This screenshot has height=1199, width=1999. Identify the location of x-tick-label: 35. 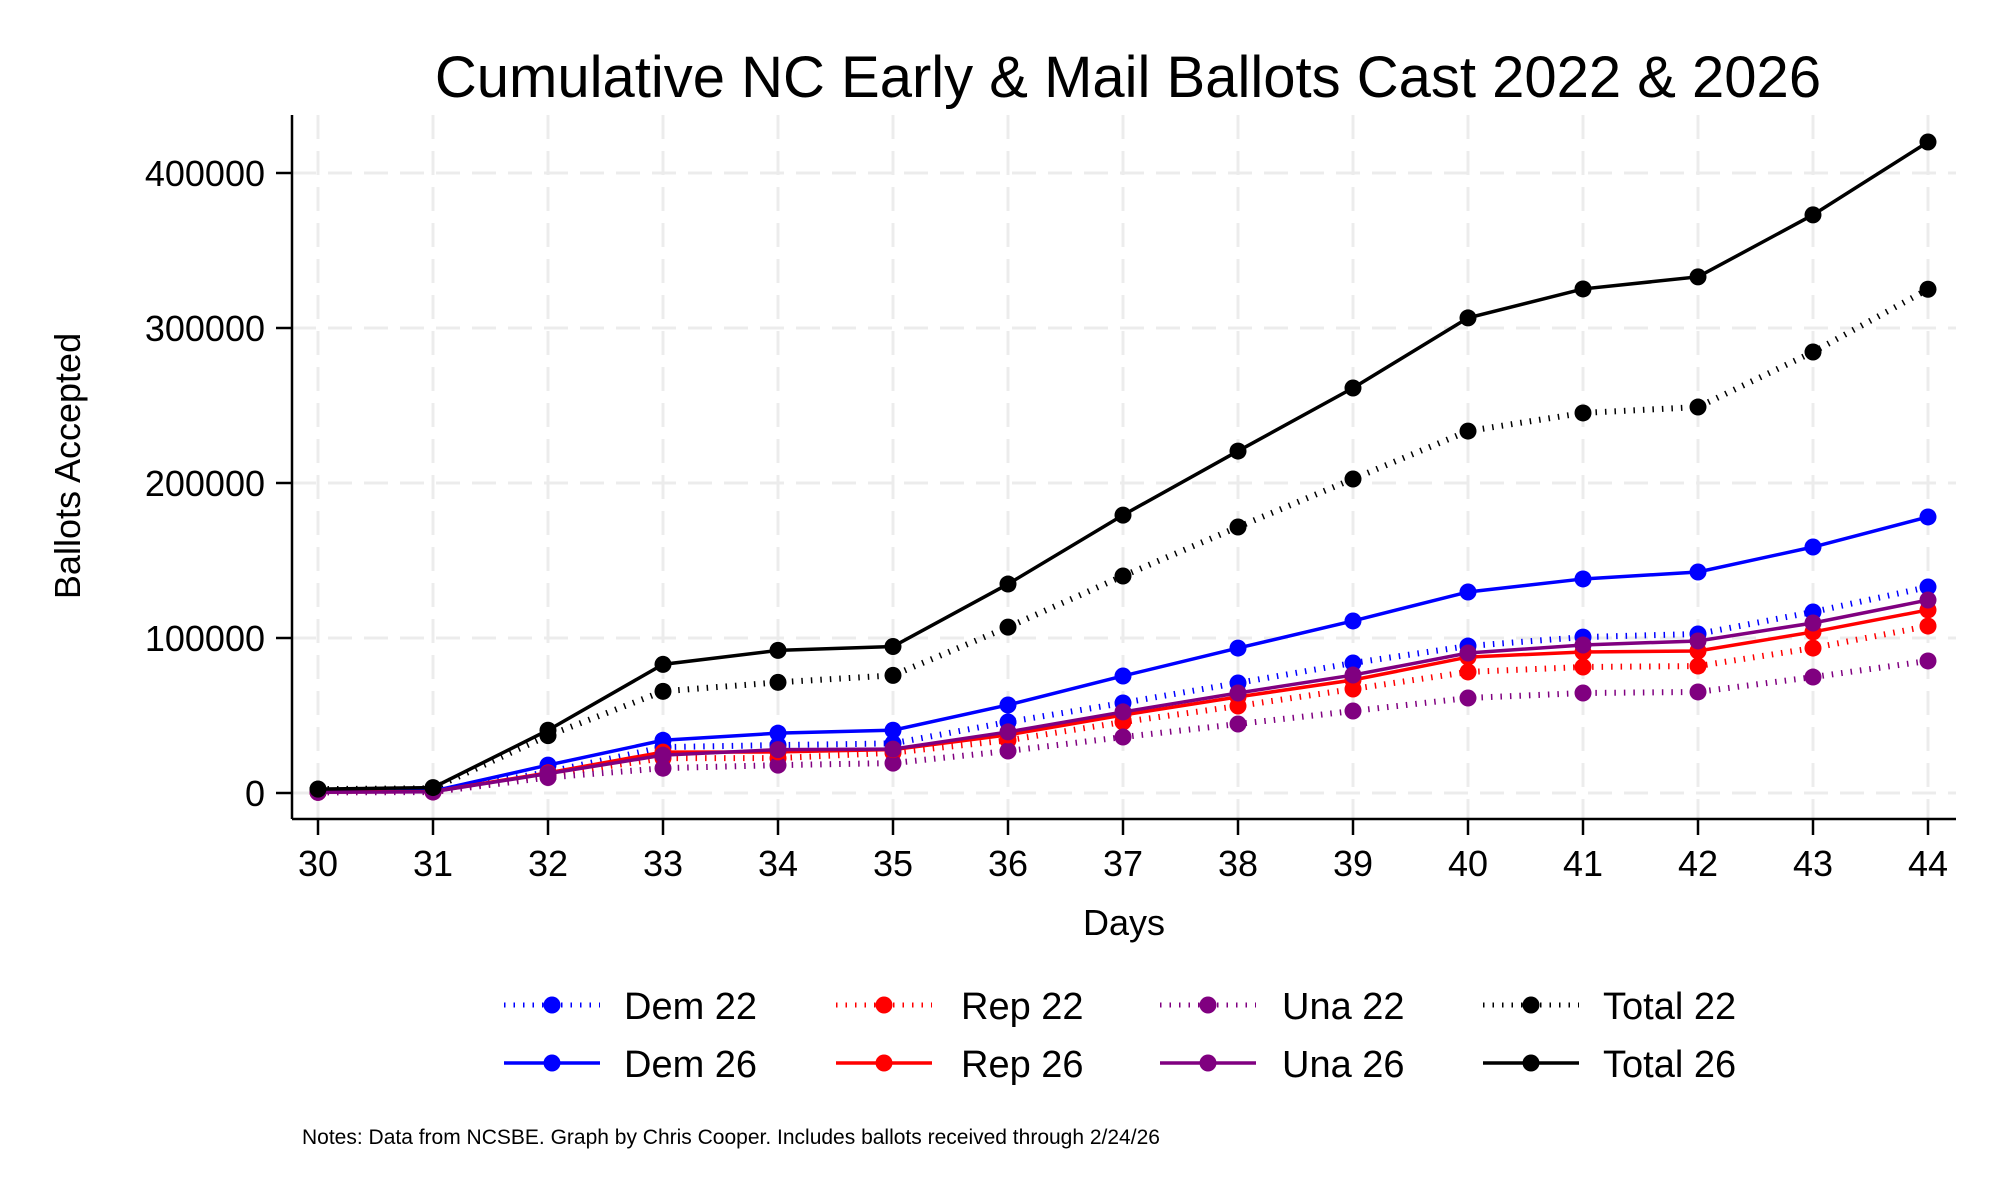
(893, 863).